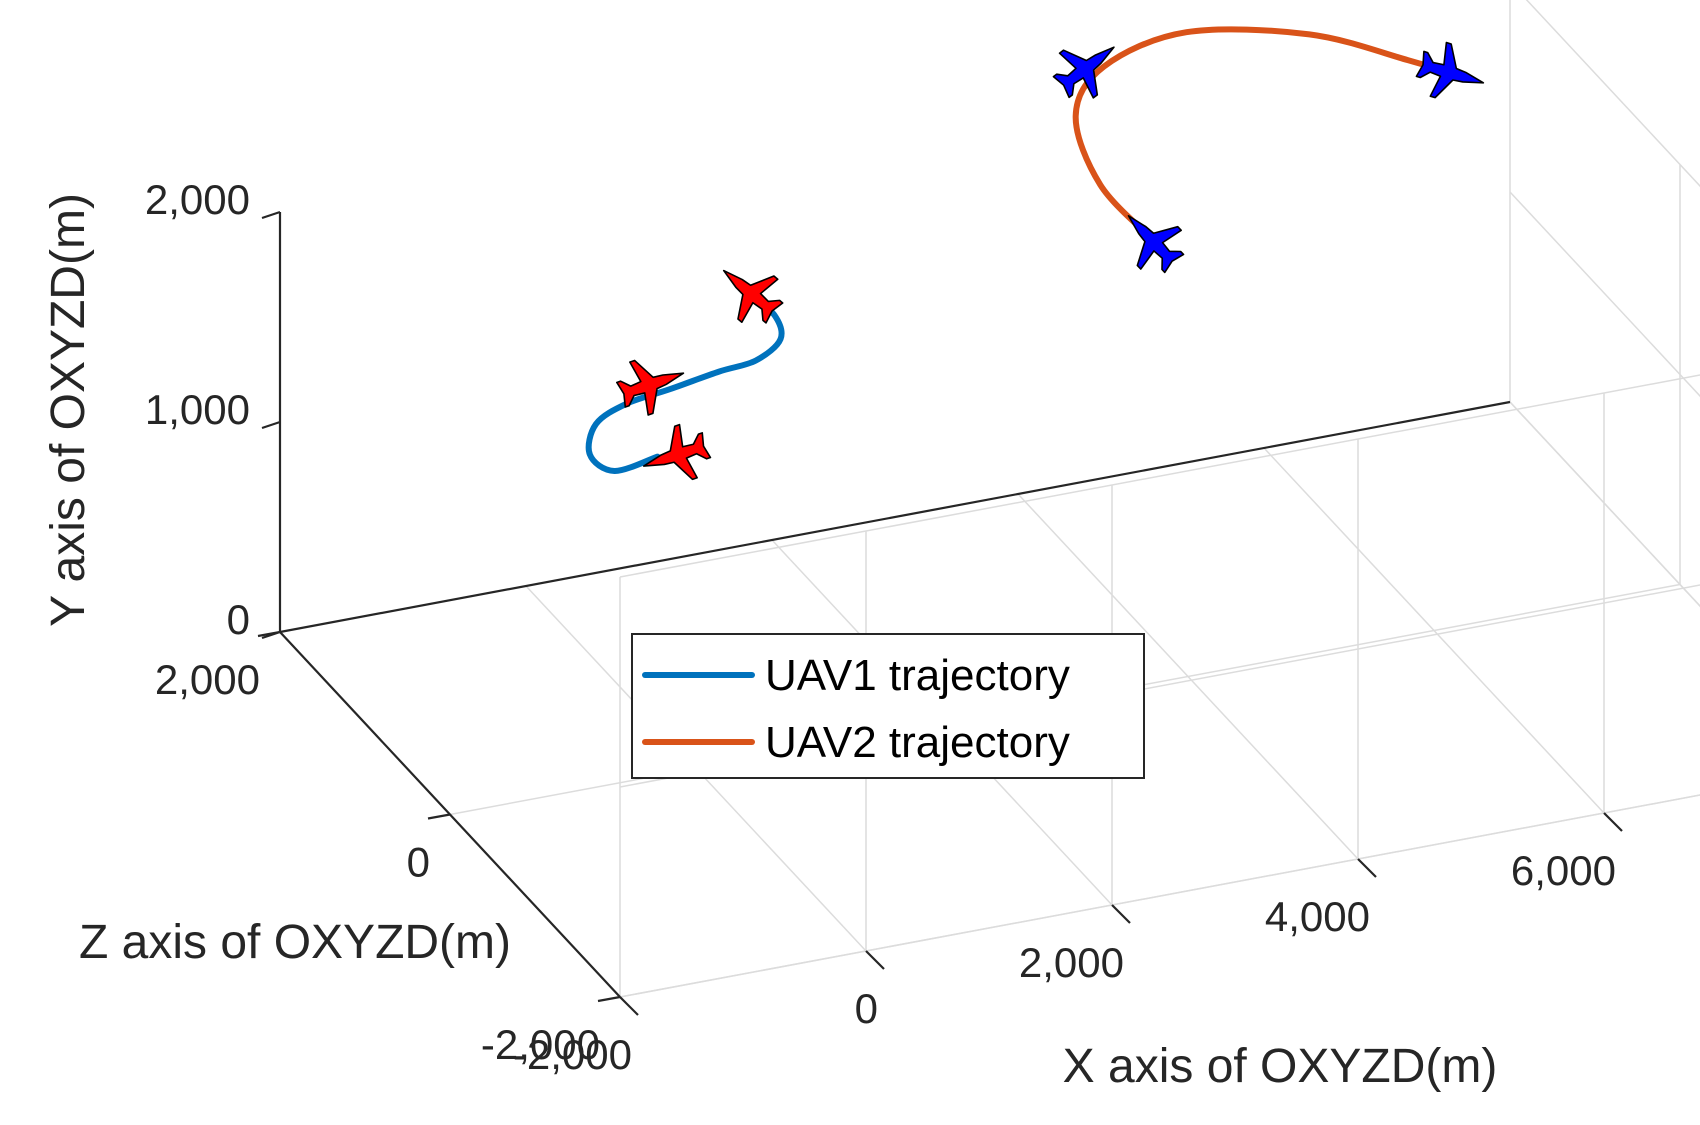  What do you see at coordinates (197, 199) in the screenshot?
I see `y-tick-label: 2,000` at bounding box center [197, 199].